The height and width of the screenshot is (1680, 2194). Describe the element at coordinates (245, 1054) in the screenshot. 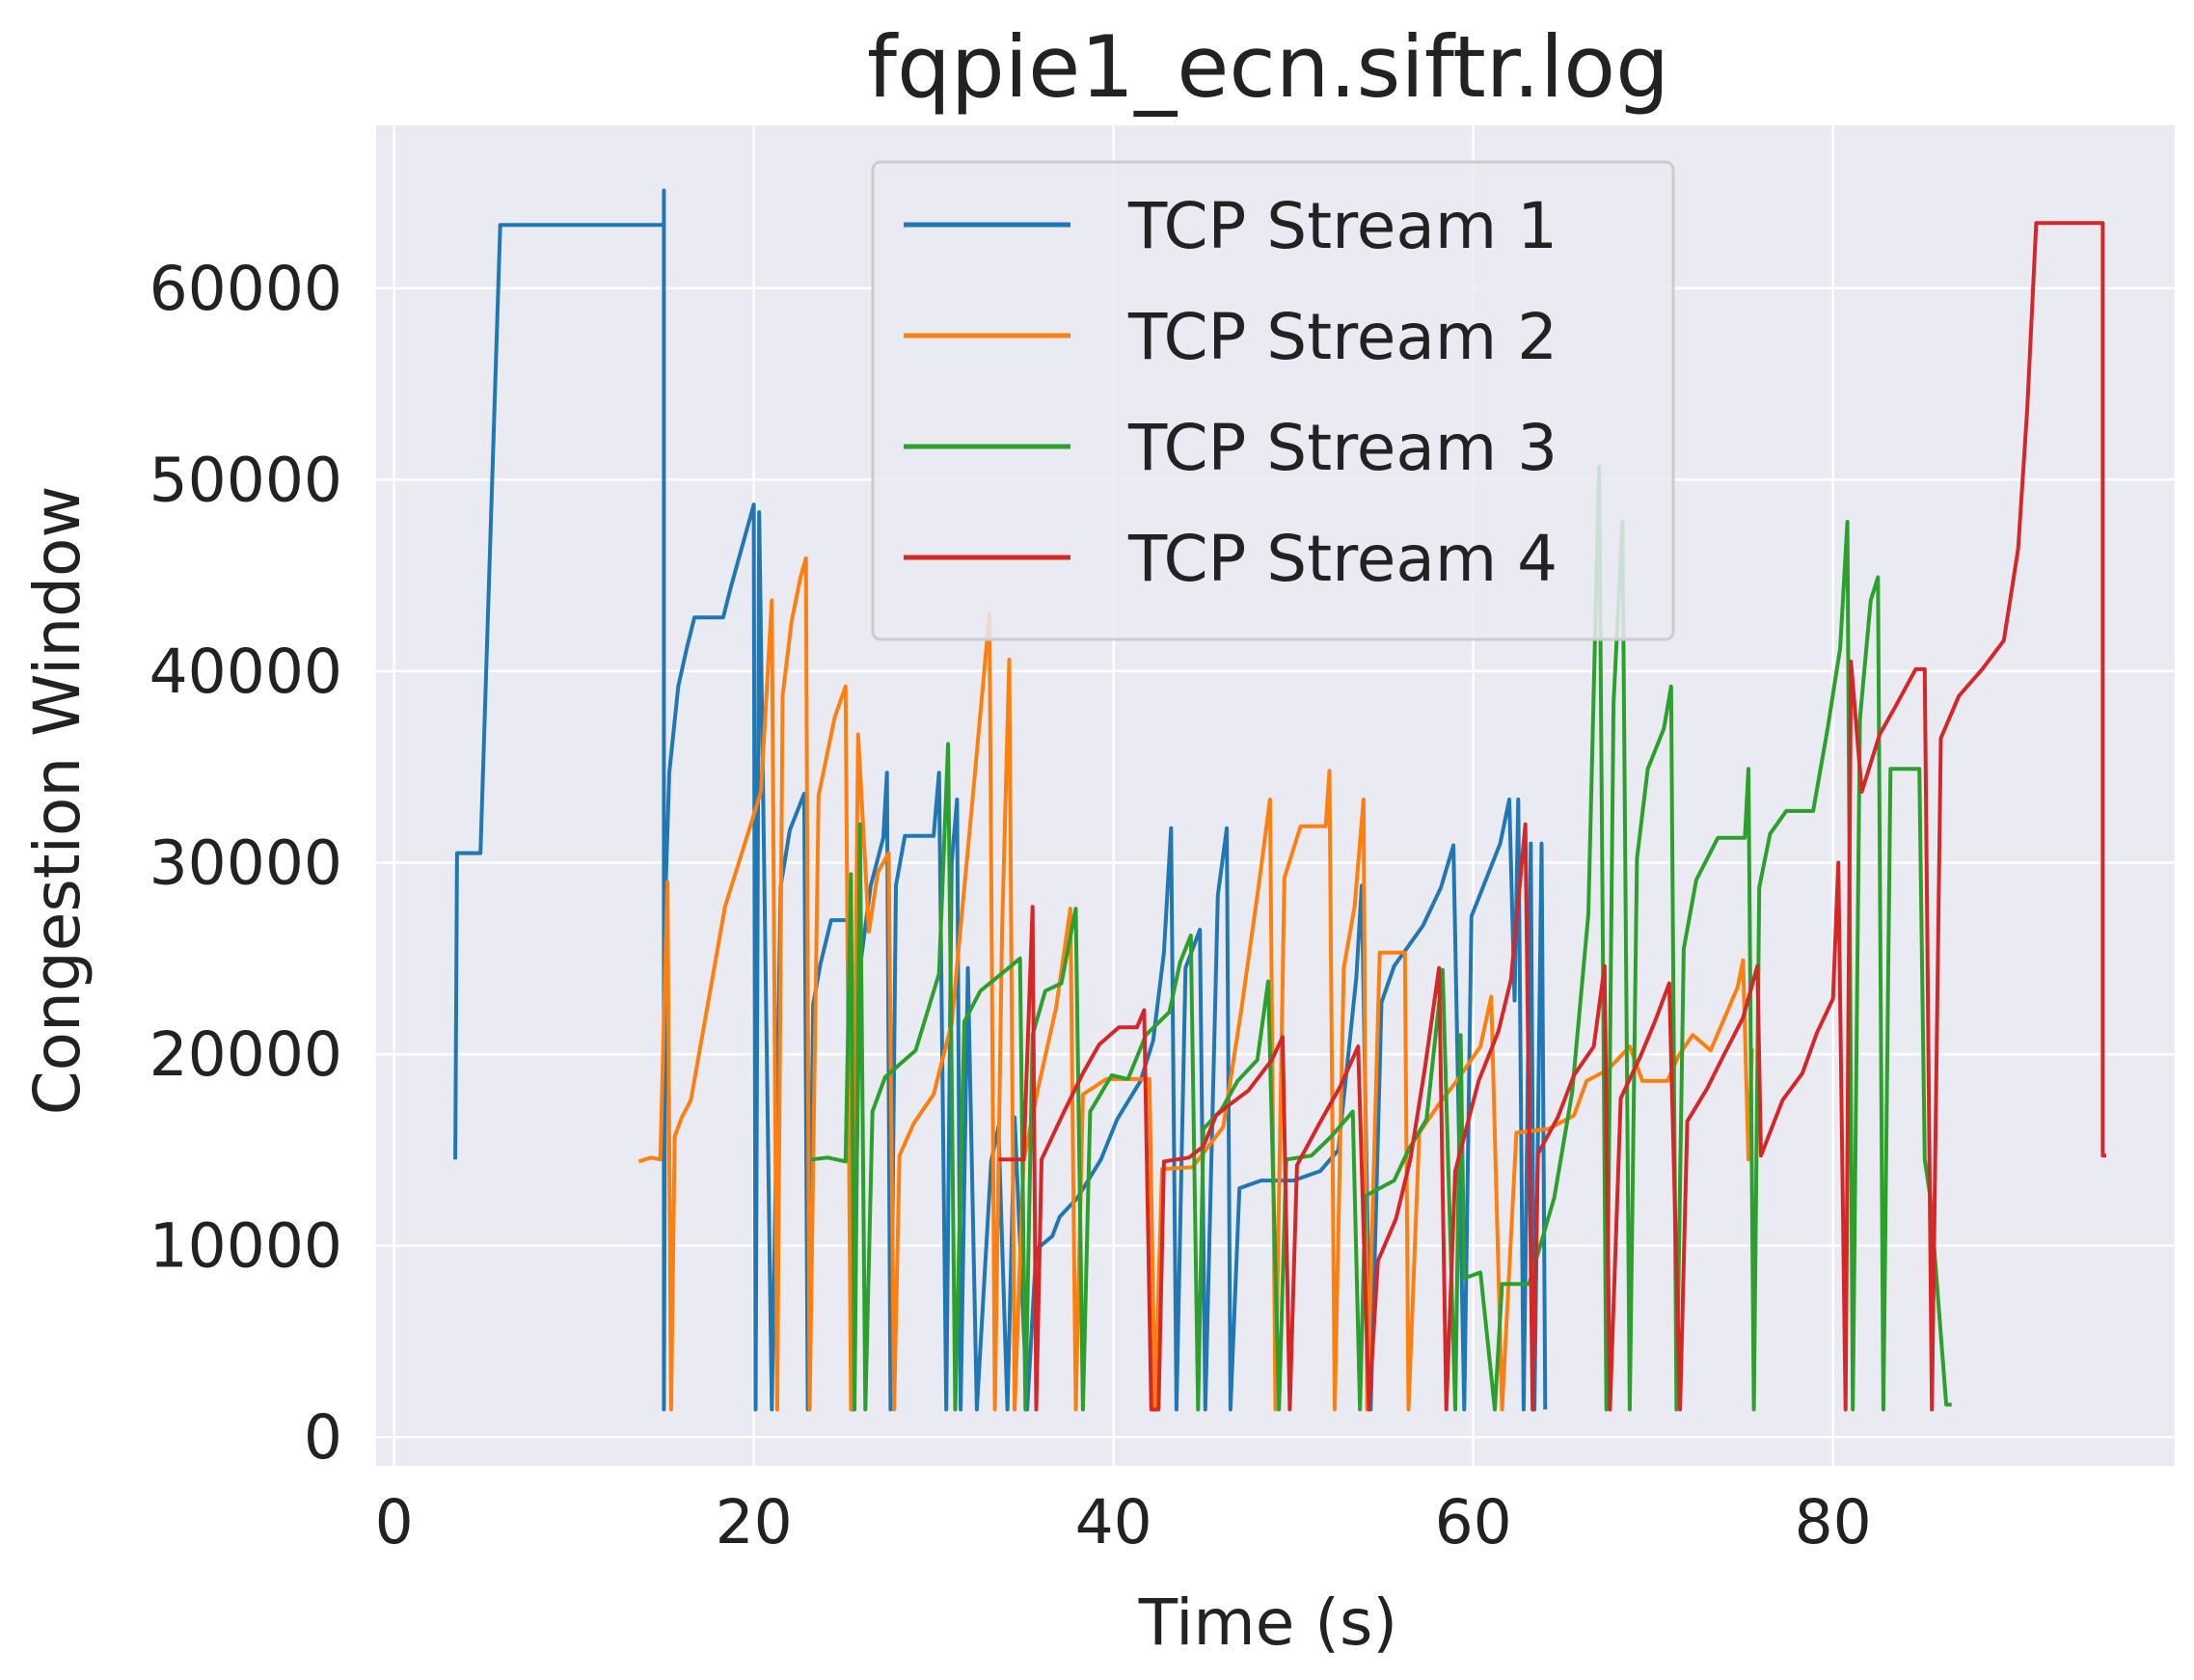

I see `y-tick-label: 20000` at that location.